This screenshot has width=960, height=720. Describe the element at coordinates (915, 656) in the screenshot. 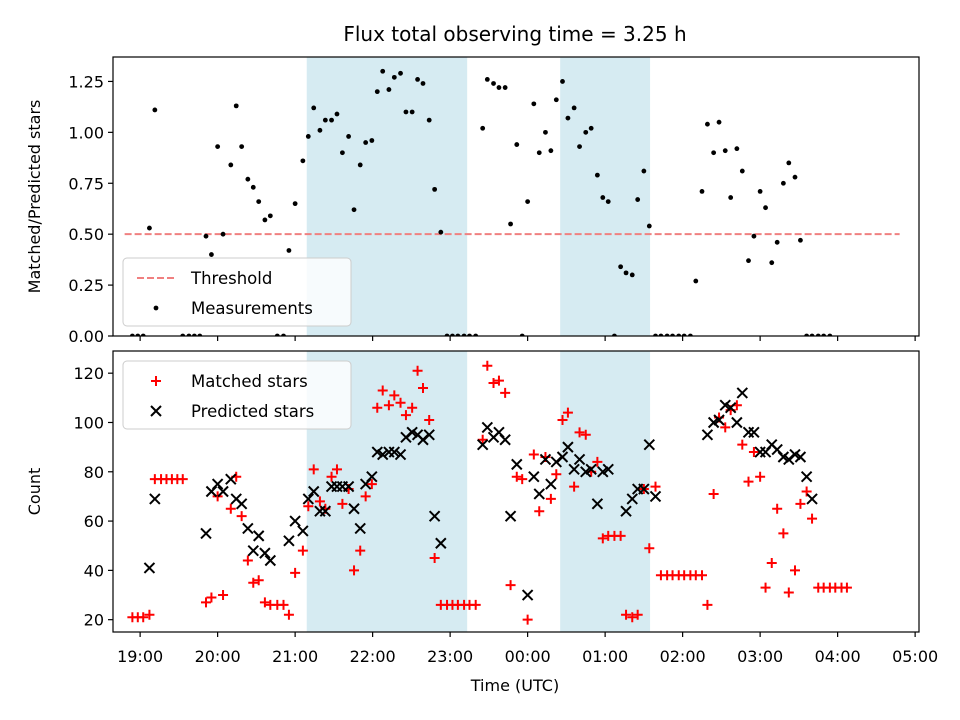

I see `x-tick-label: 05:00` at that location.